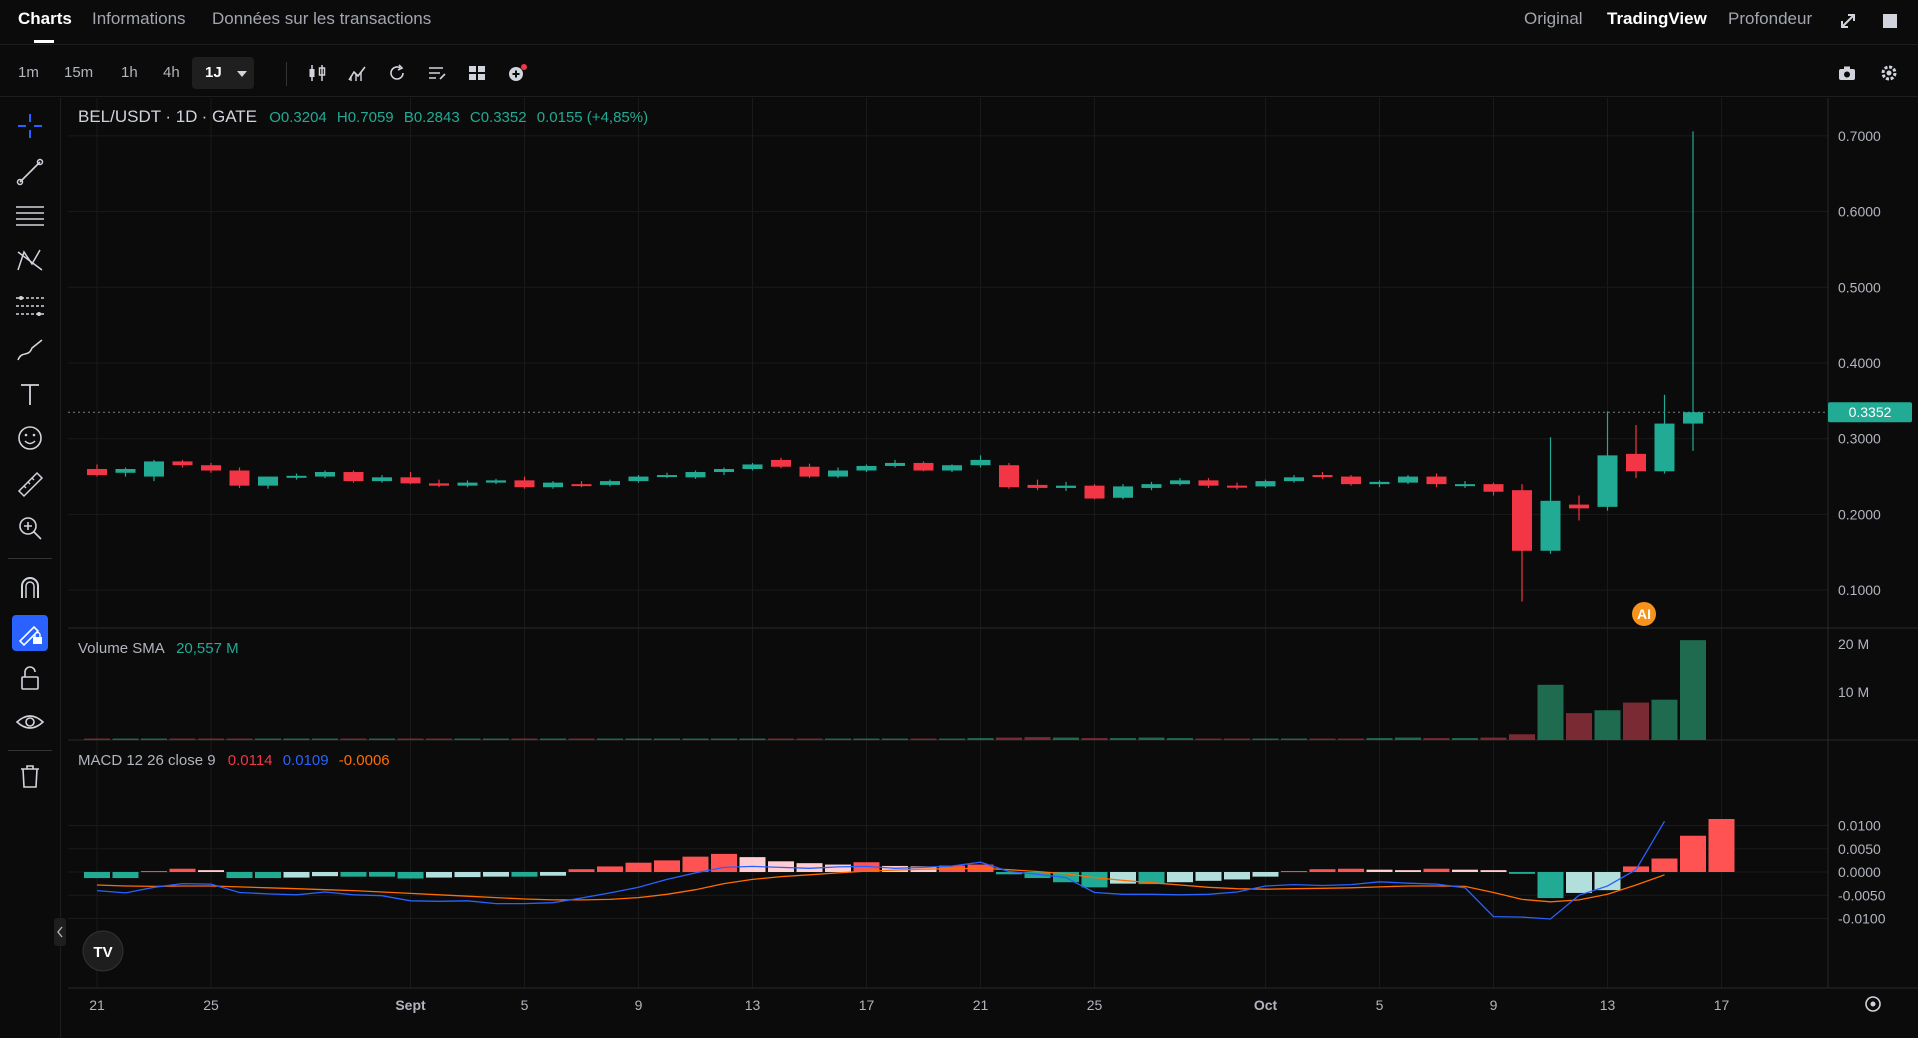 This screenshot has height=1038, width=1918. What do you see at coordinates (30, 588) in the screenshot?
I see `magnet-icon` at bounding box center [30, 588].